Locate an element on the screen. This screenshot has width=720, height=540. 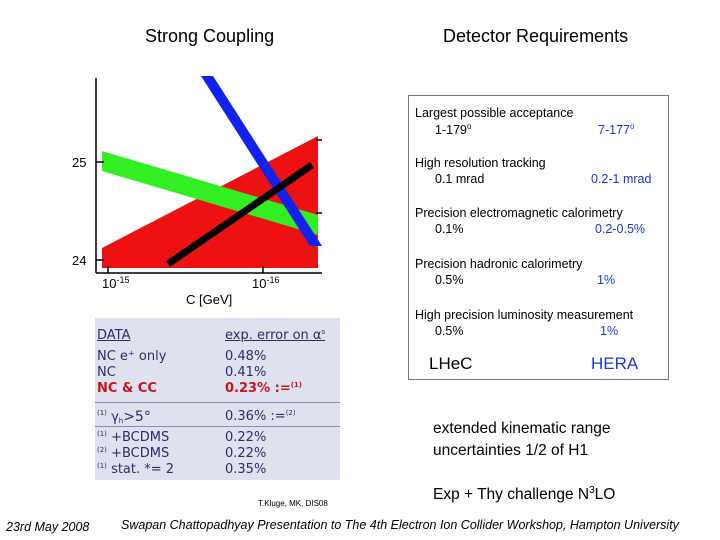
x-tick-exp-2: -16 is located at coordinates (272, 280).